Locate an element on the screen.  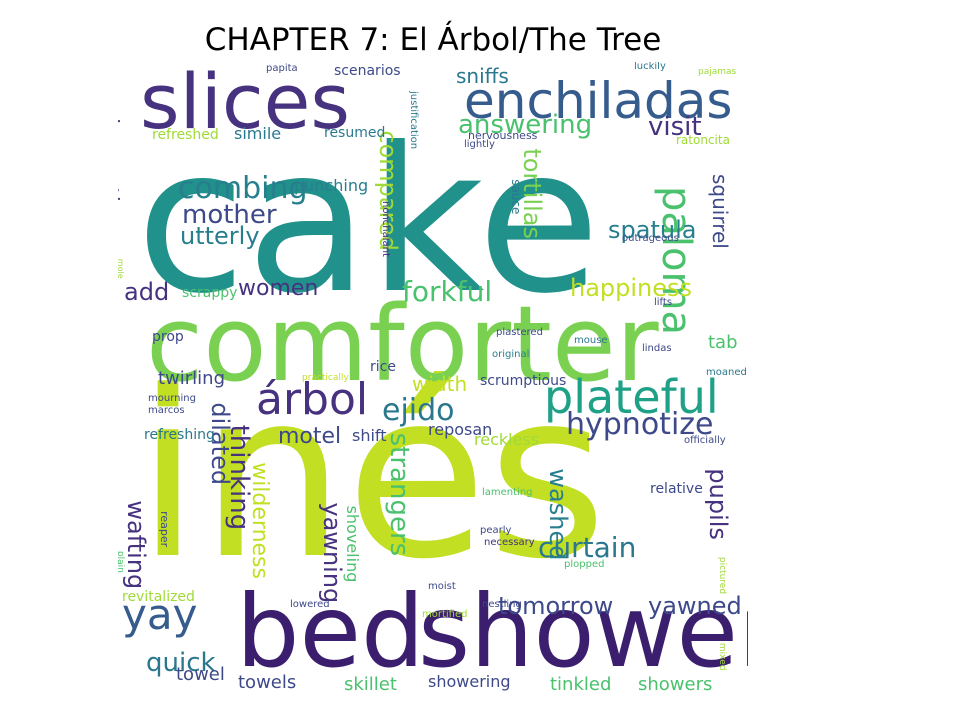
cloud-word-visit: visit is located at coordinates (675, 127).